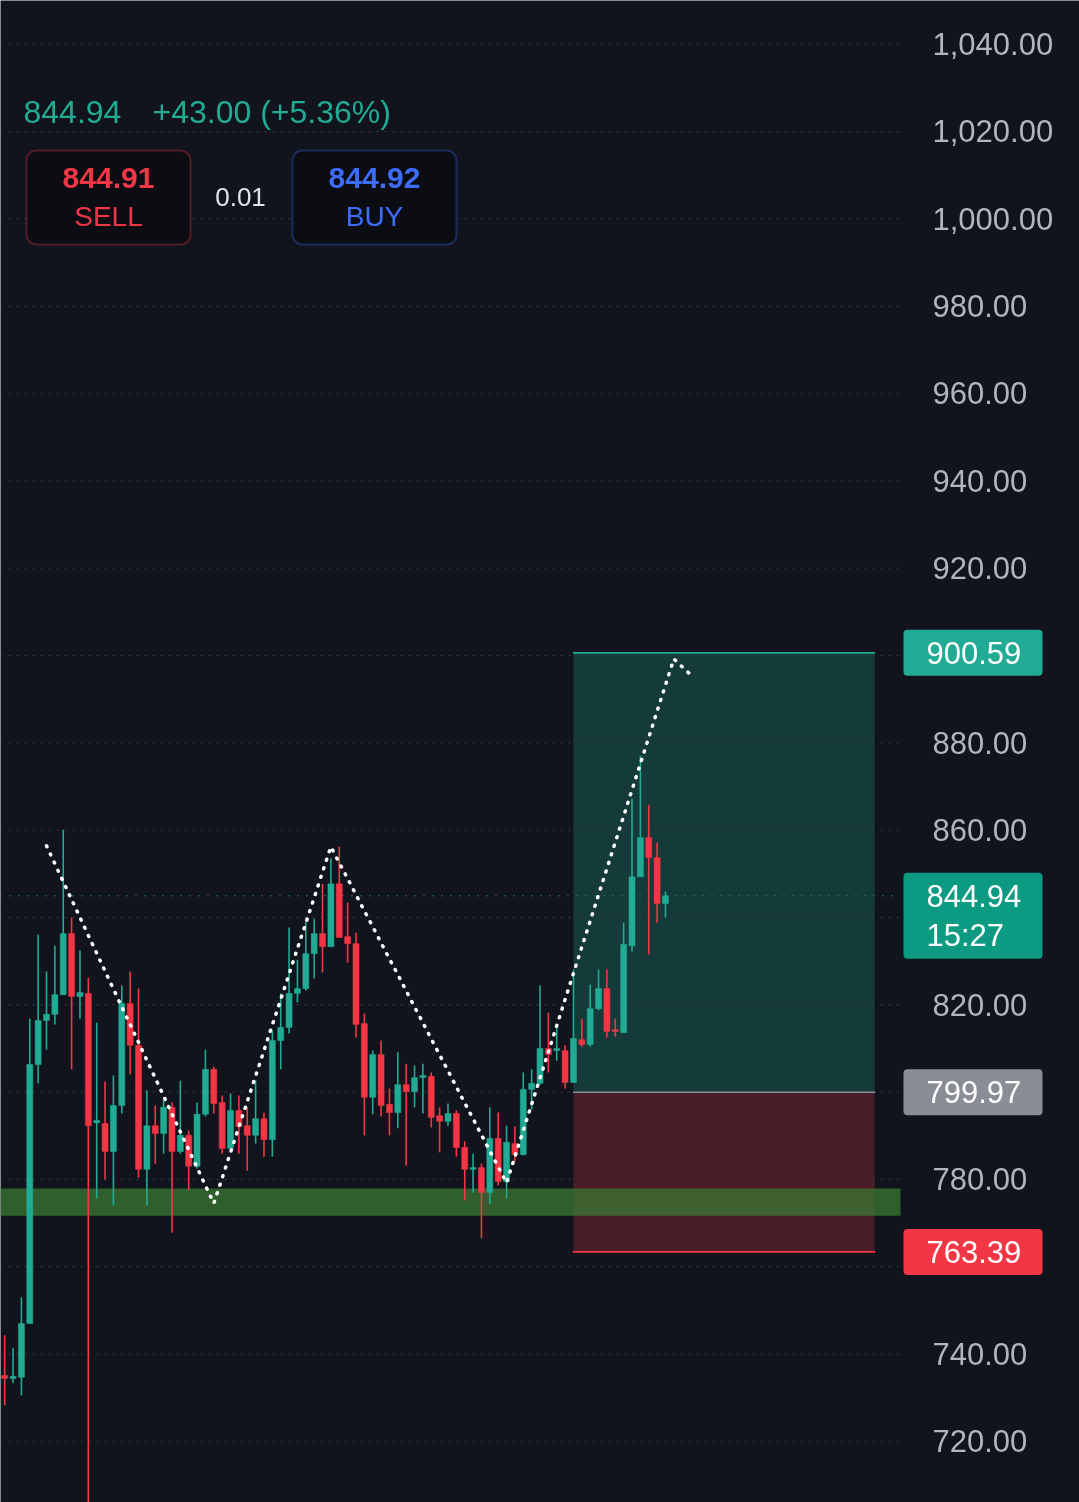 Image resolution: width=1079 pixels, height=1502 pixels. I want to click on annotation: 844.91, so click(108, 177).